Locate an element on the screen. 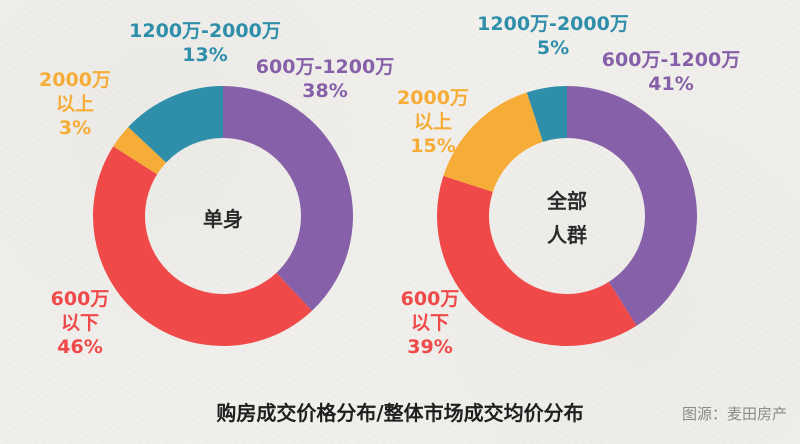 The width and height of the screenshot is (800, 444). slice-label-600wbelow: 600万以下 39% is located at coordinates (430, 323).